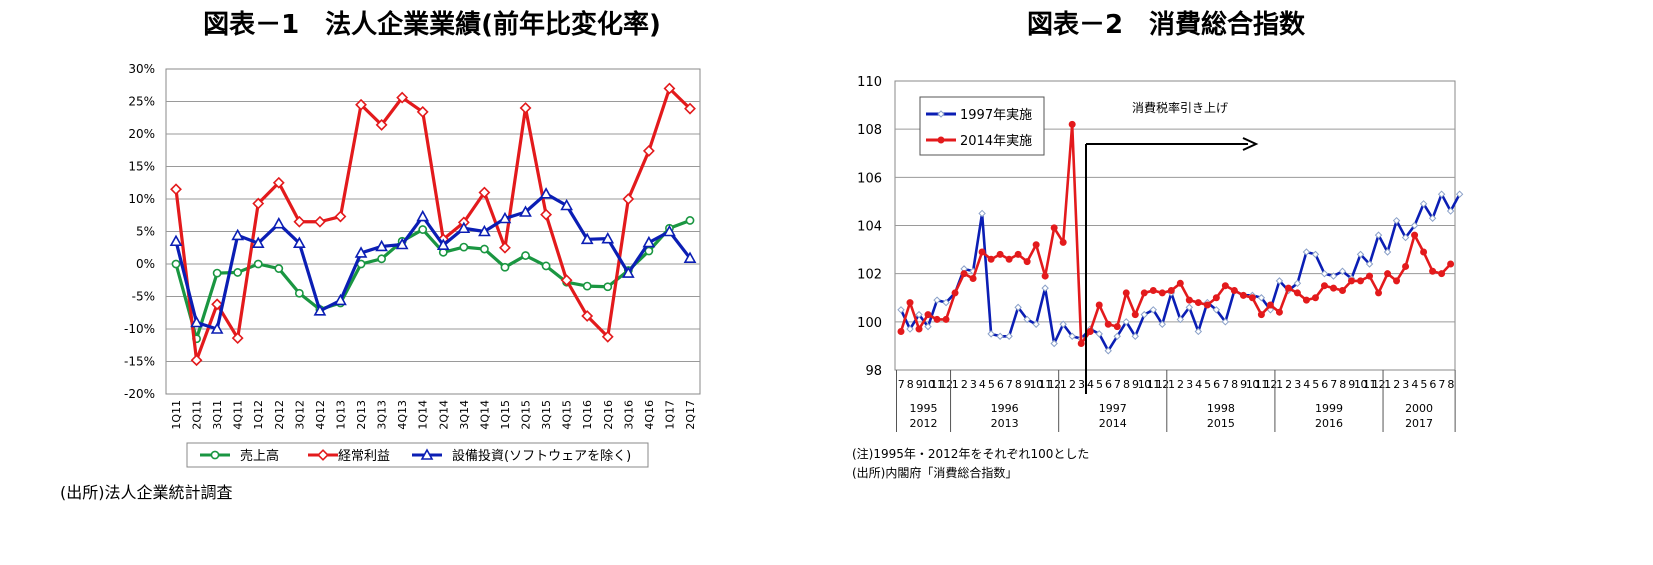 This screenshot has width=1653, height=565. Describe the element at coordinates (982, 126) in the screenshot. I see `chart2-legend-box` at that location.